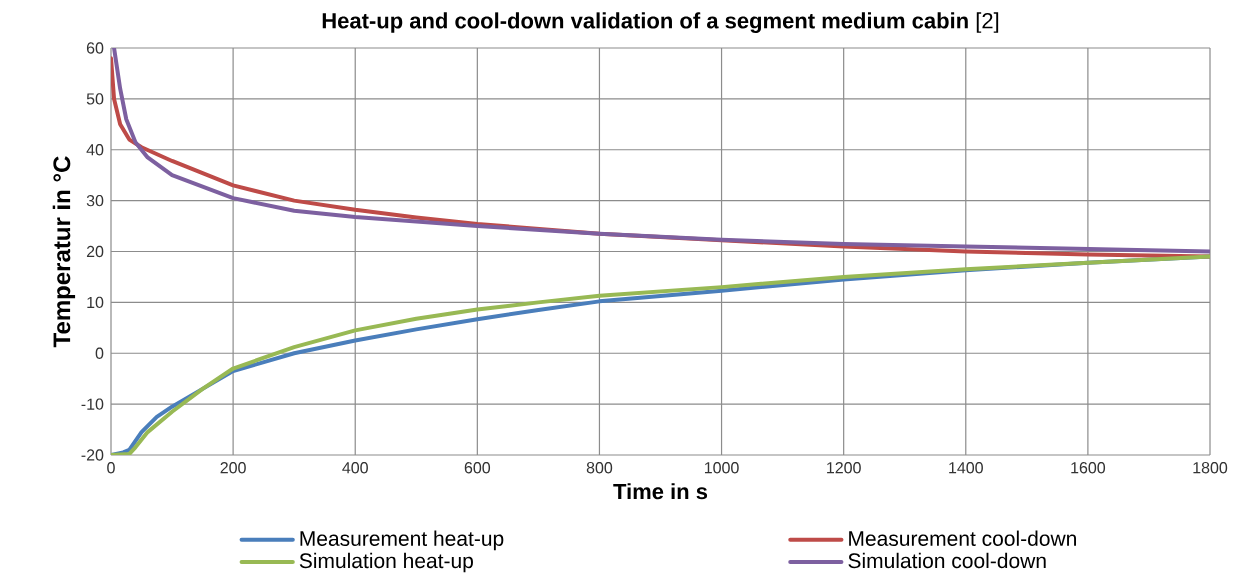 The height and width of the screenshot is (585, 1233). What do you see at coordinates (95, 48) in the screenshot?
I see `y-tick-label: 60` at bounding box center [95, 48].